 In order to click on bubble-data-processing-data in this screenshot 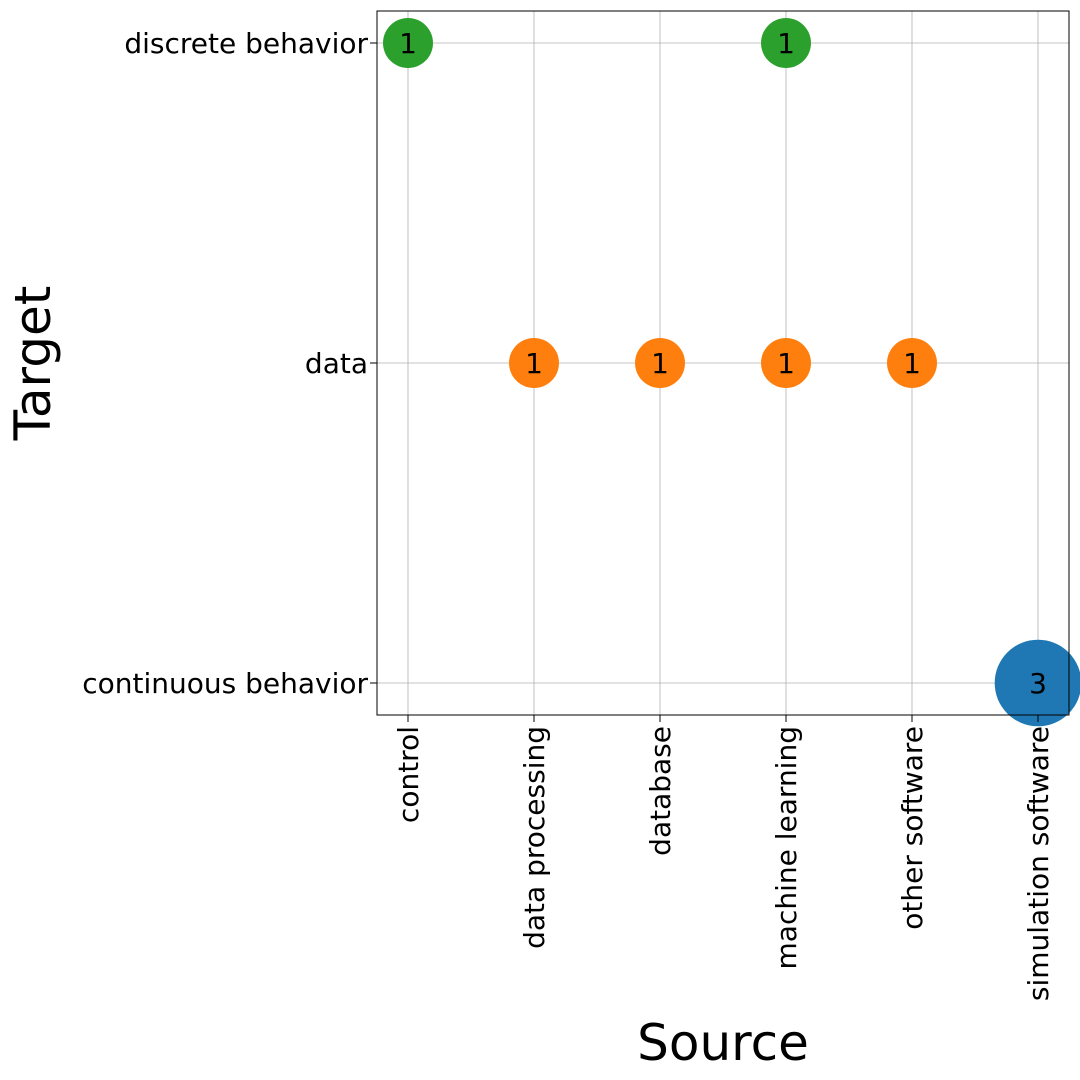, I will do `click(534, 363)`.